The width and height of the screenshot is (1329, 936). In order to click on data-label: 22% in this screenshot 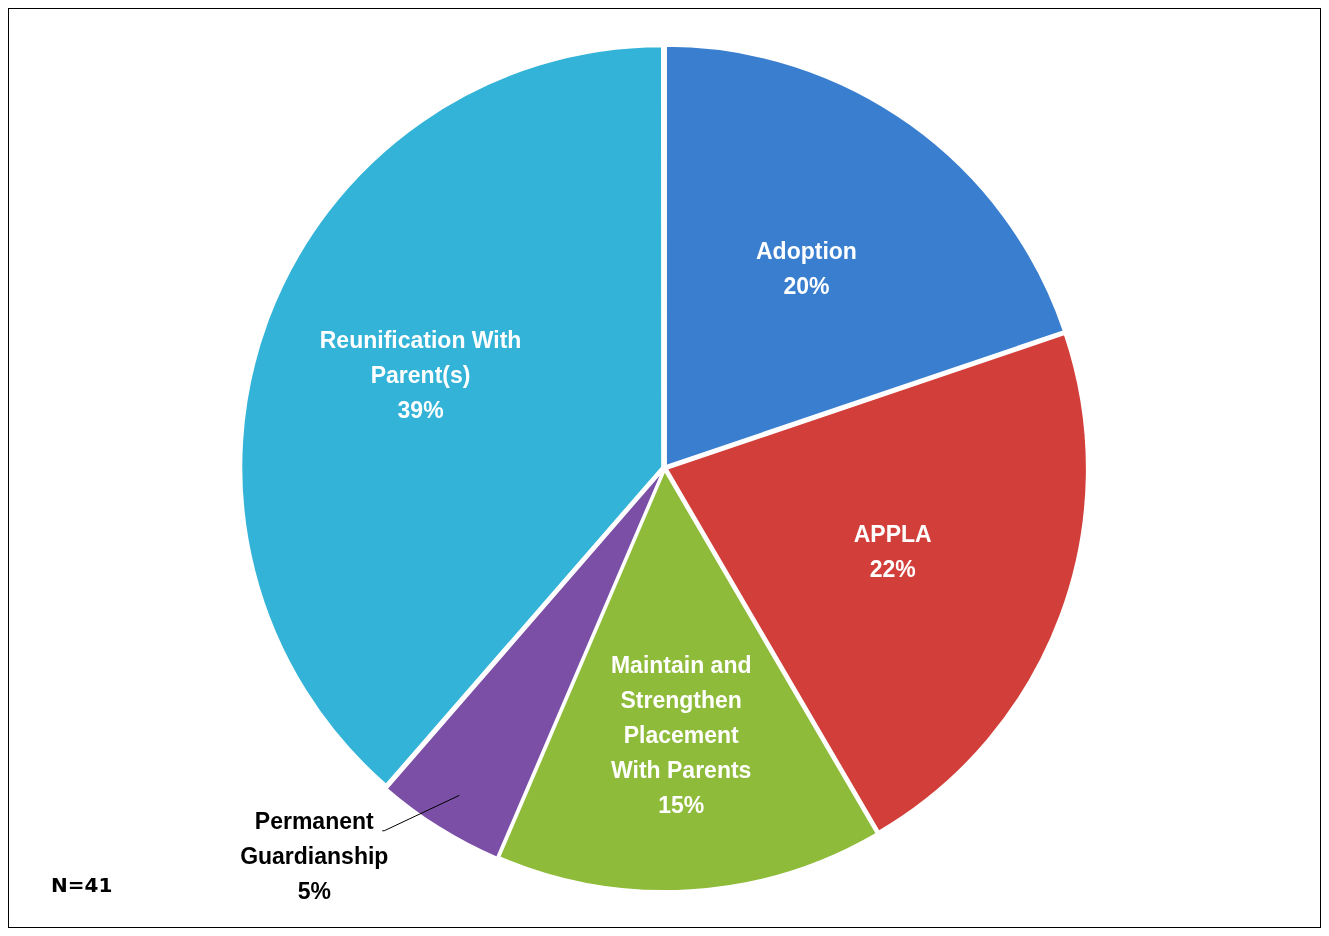, I will do `click(892, 569)`.